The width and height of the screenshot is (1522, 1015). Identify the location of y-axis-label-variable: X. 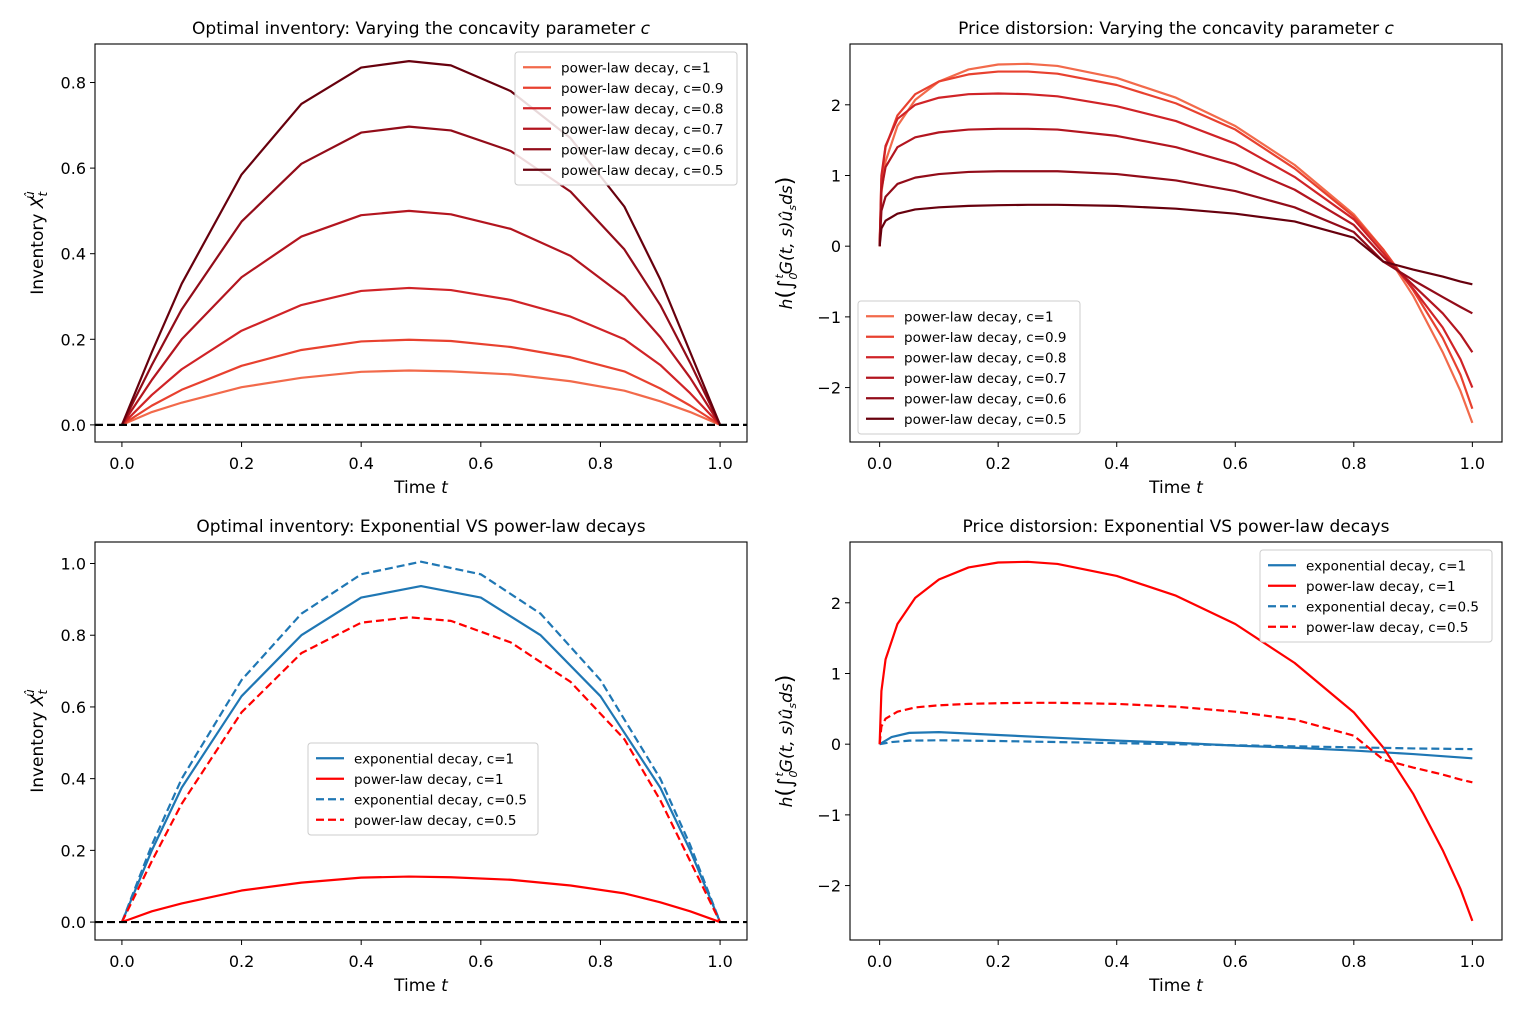
(38, 202).